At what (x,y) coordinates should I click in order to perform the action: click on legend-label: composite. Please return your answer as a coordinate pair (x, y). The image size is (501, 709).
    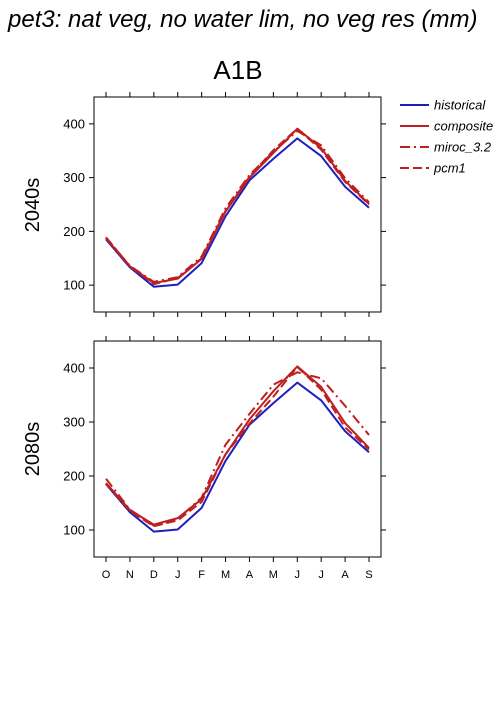
    Looking at the image, I should click on (463, 126).